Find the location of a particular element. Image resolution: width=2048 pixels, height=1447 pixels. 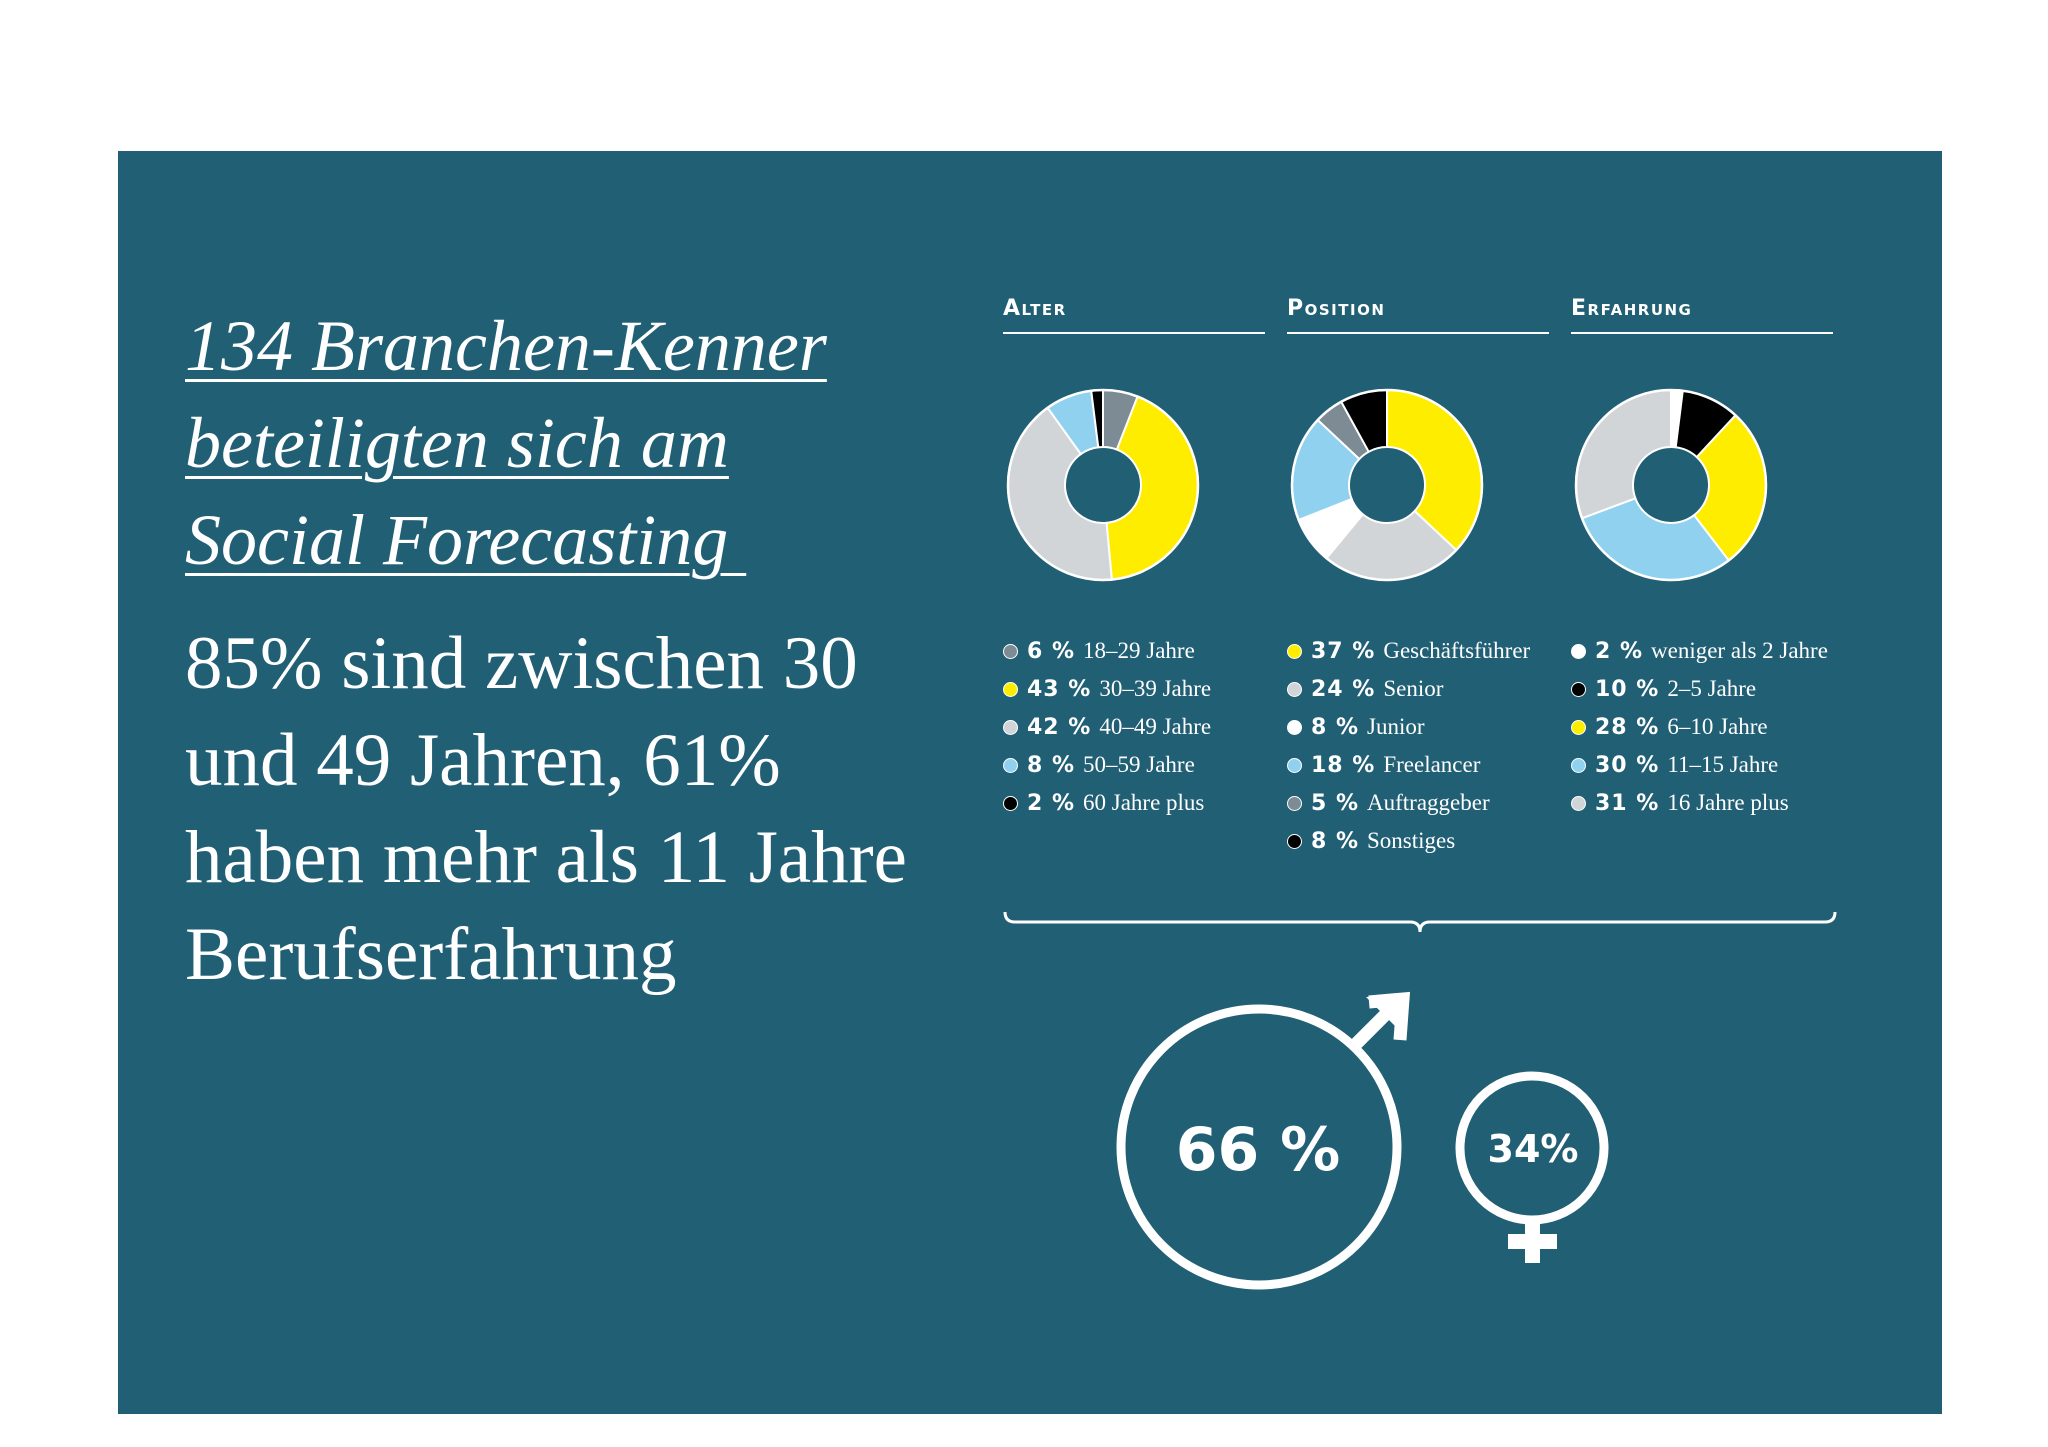

legend-percentage: 18 % is located at coordinates (1343, 765).